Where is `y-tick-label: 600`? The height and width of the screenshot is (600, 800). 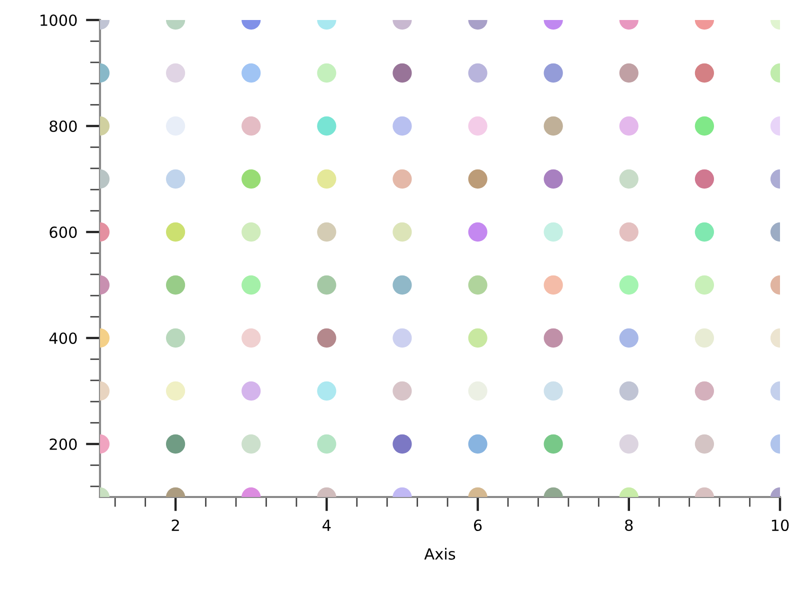 y-tick-label: 600 is located at coordinates (63, 232).